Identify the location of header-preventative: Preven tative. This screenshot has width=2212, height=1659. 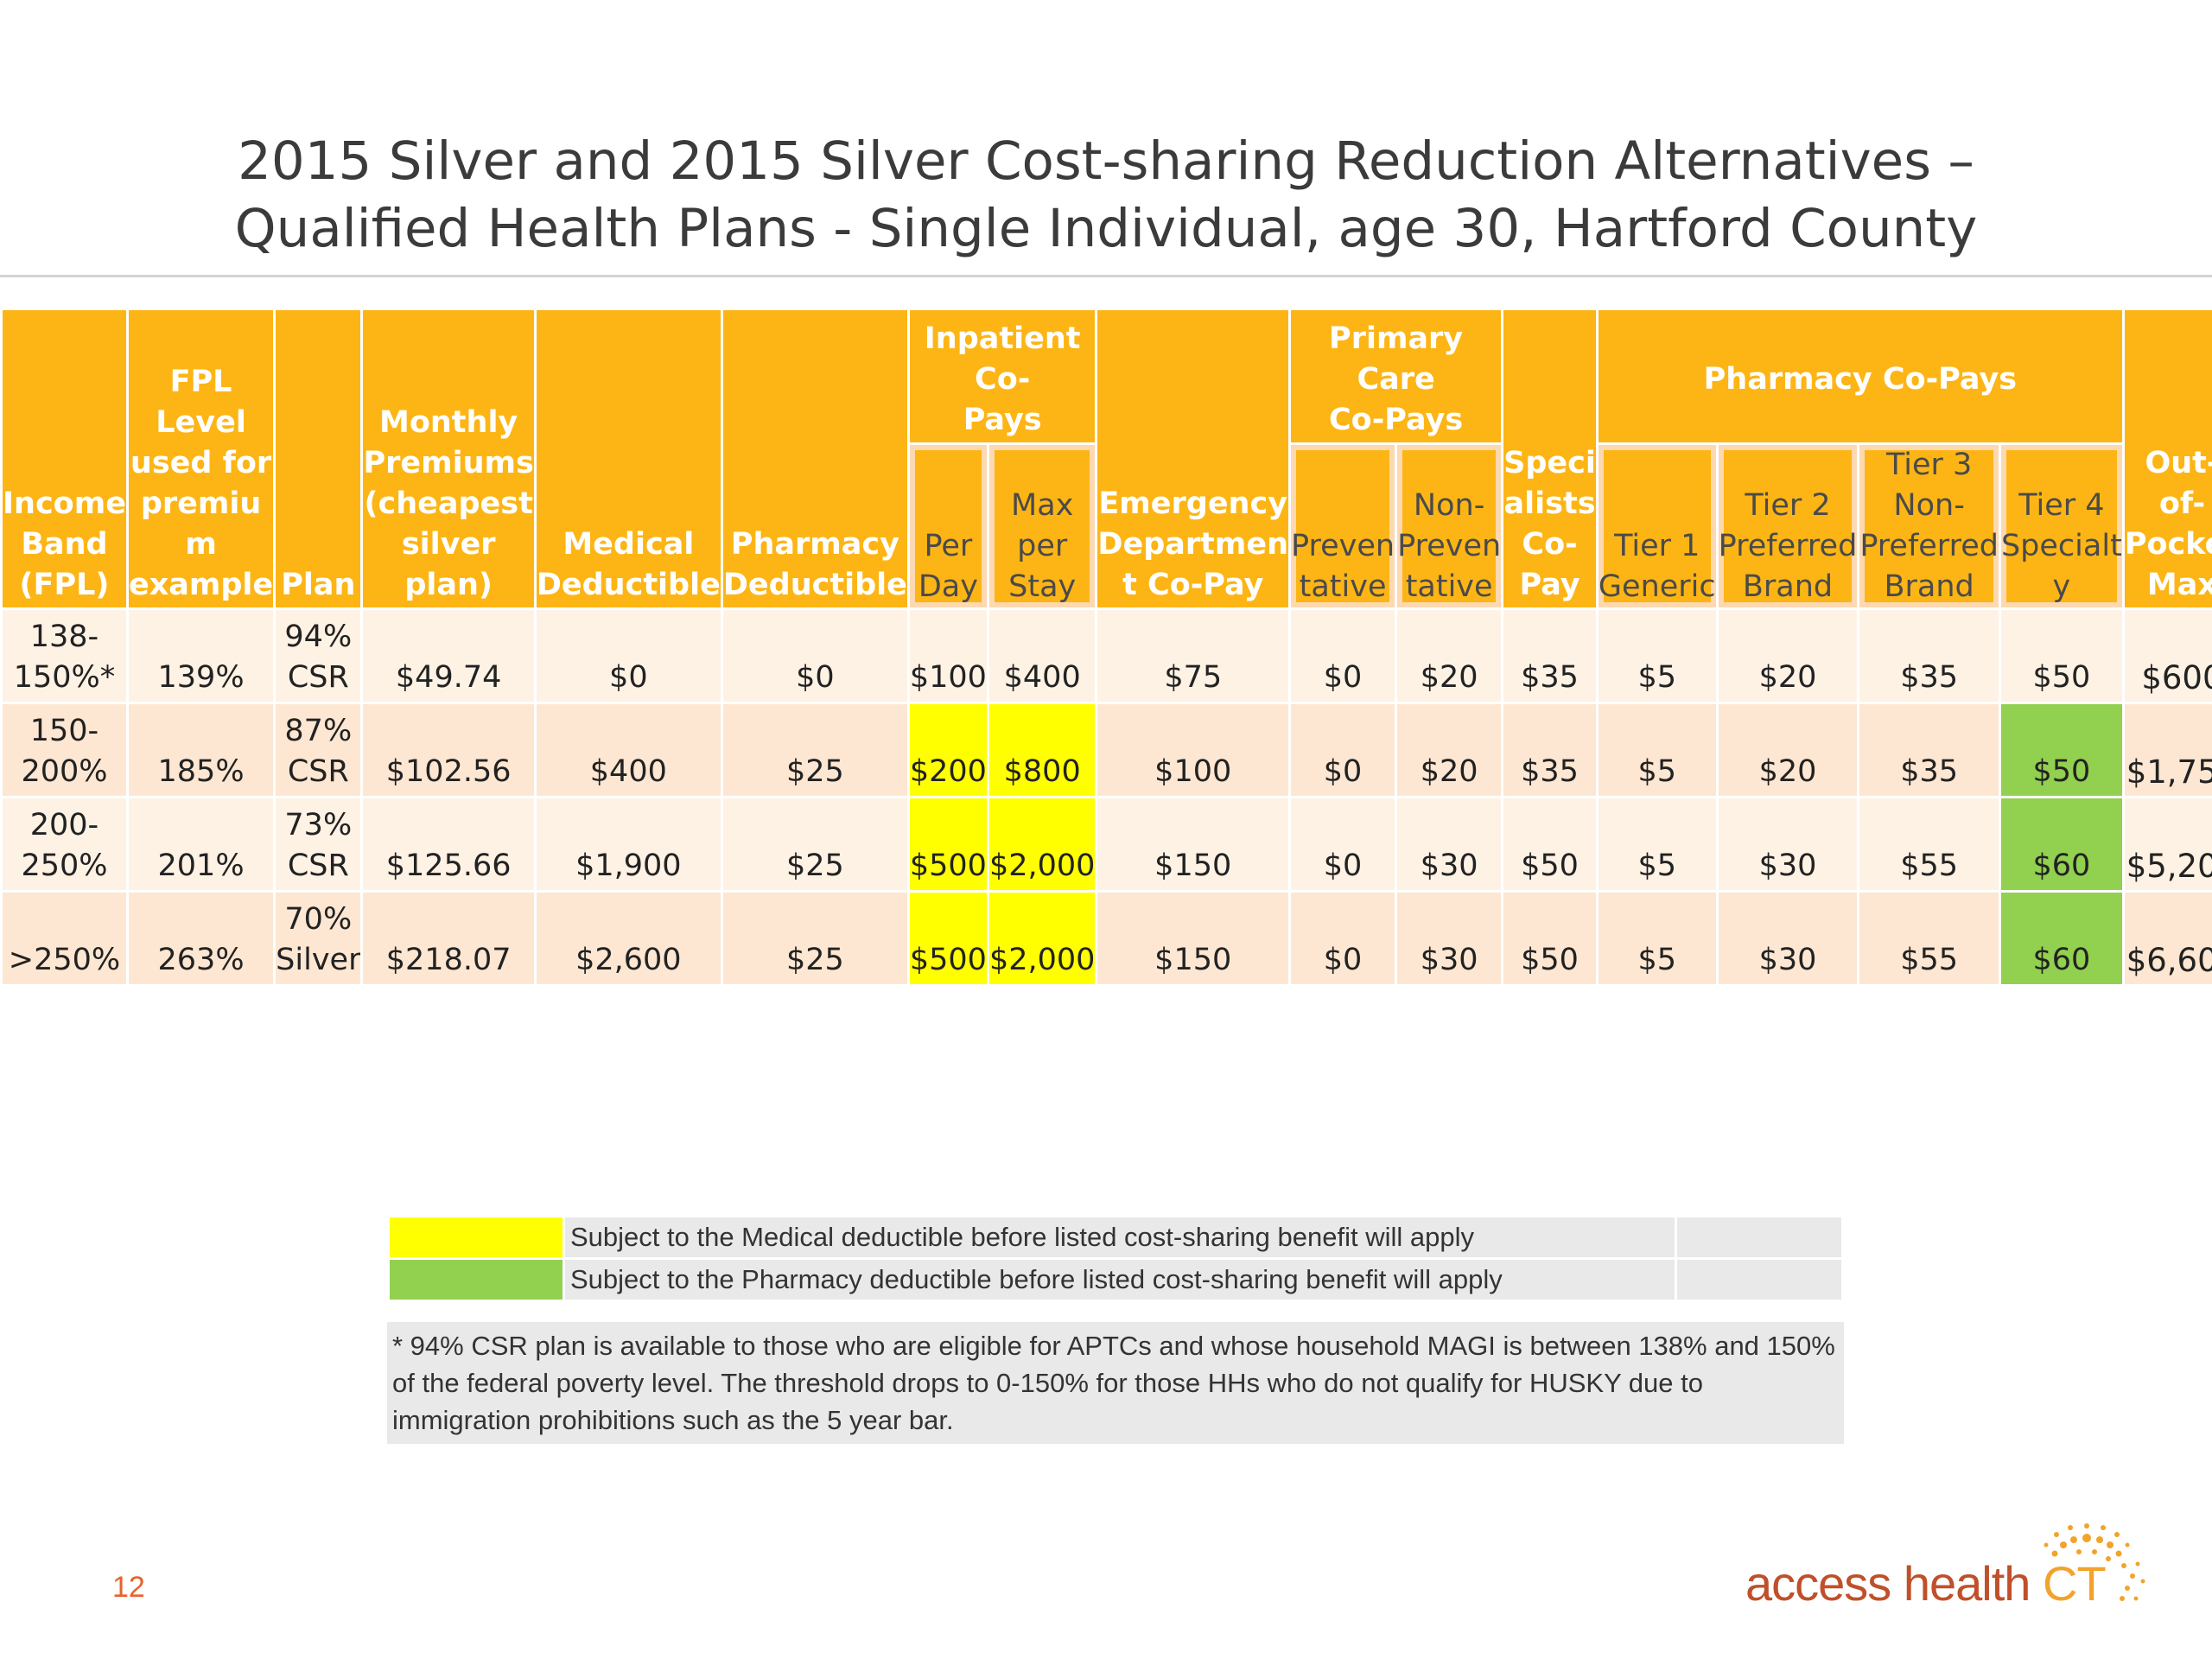
(1343, 526).